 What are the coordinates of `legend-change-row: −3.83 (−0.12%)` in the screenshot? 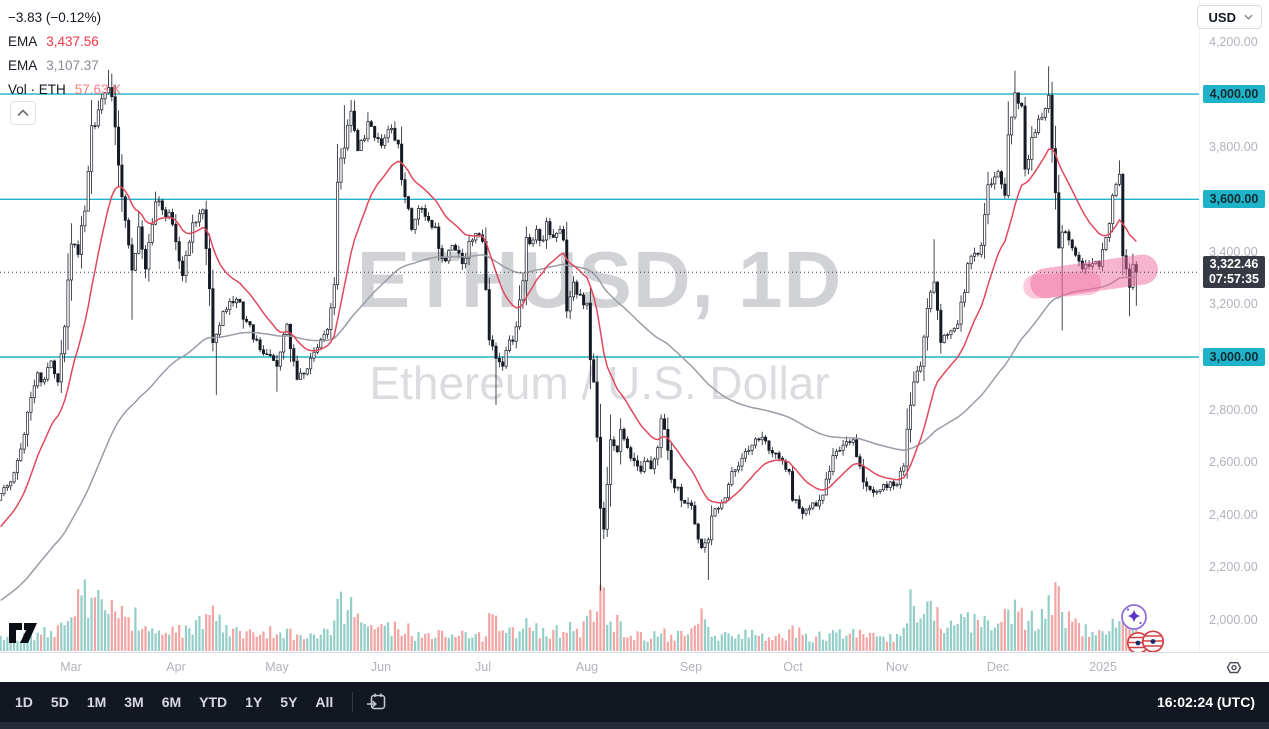 It's located at (64, 18).